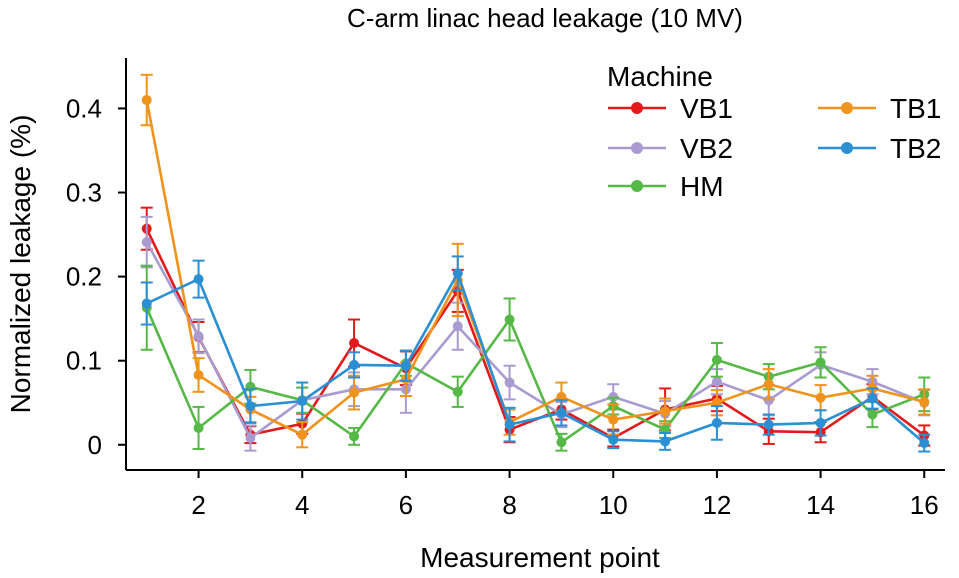 Image resolution: width=959 pixels, height=578 pixels. What do you see at coordinates (879, 108) in the screenshot?
I see `legend-entry-tb1: TB1` at bounding box center [879, 108].